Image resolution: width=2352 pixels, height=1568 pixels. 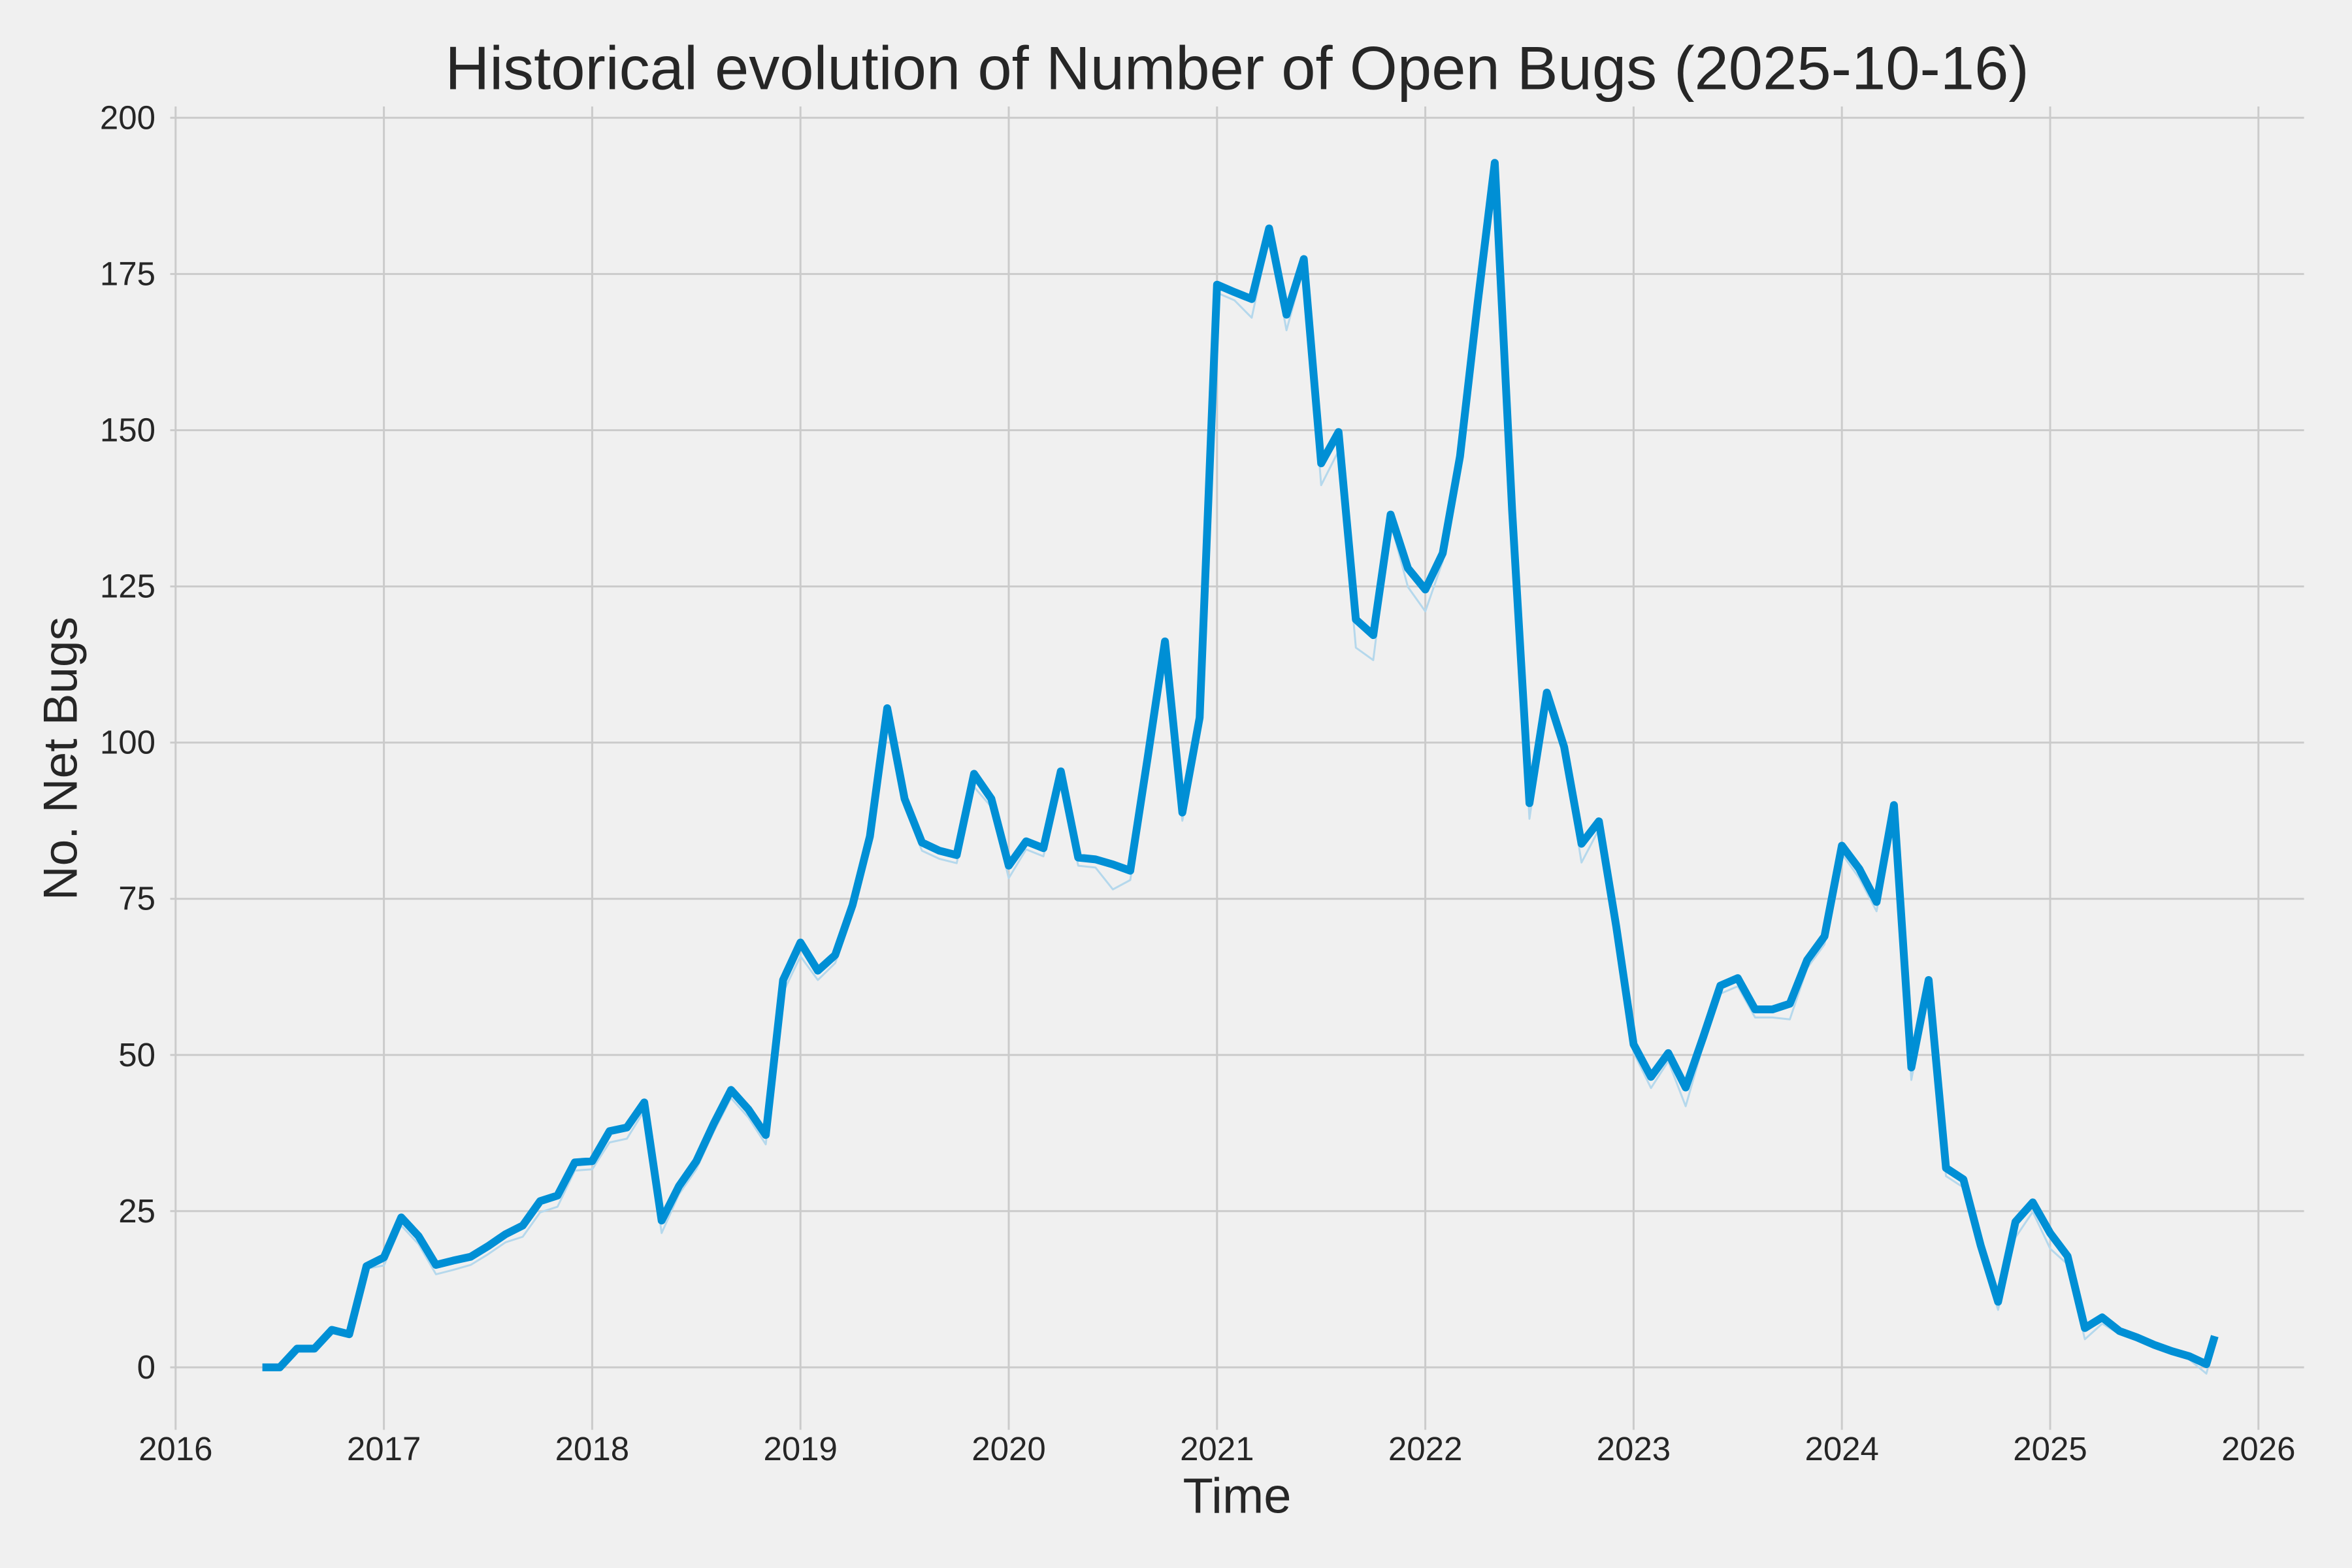 I want to click on svg-text: 2025, so click(x=2050, y=1448).